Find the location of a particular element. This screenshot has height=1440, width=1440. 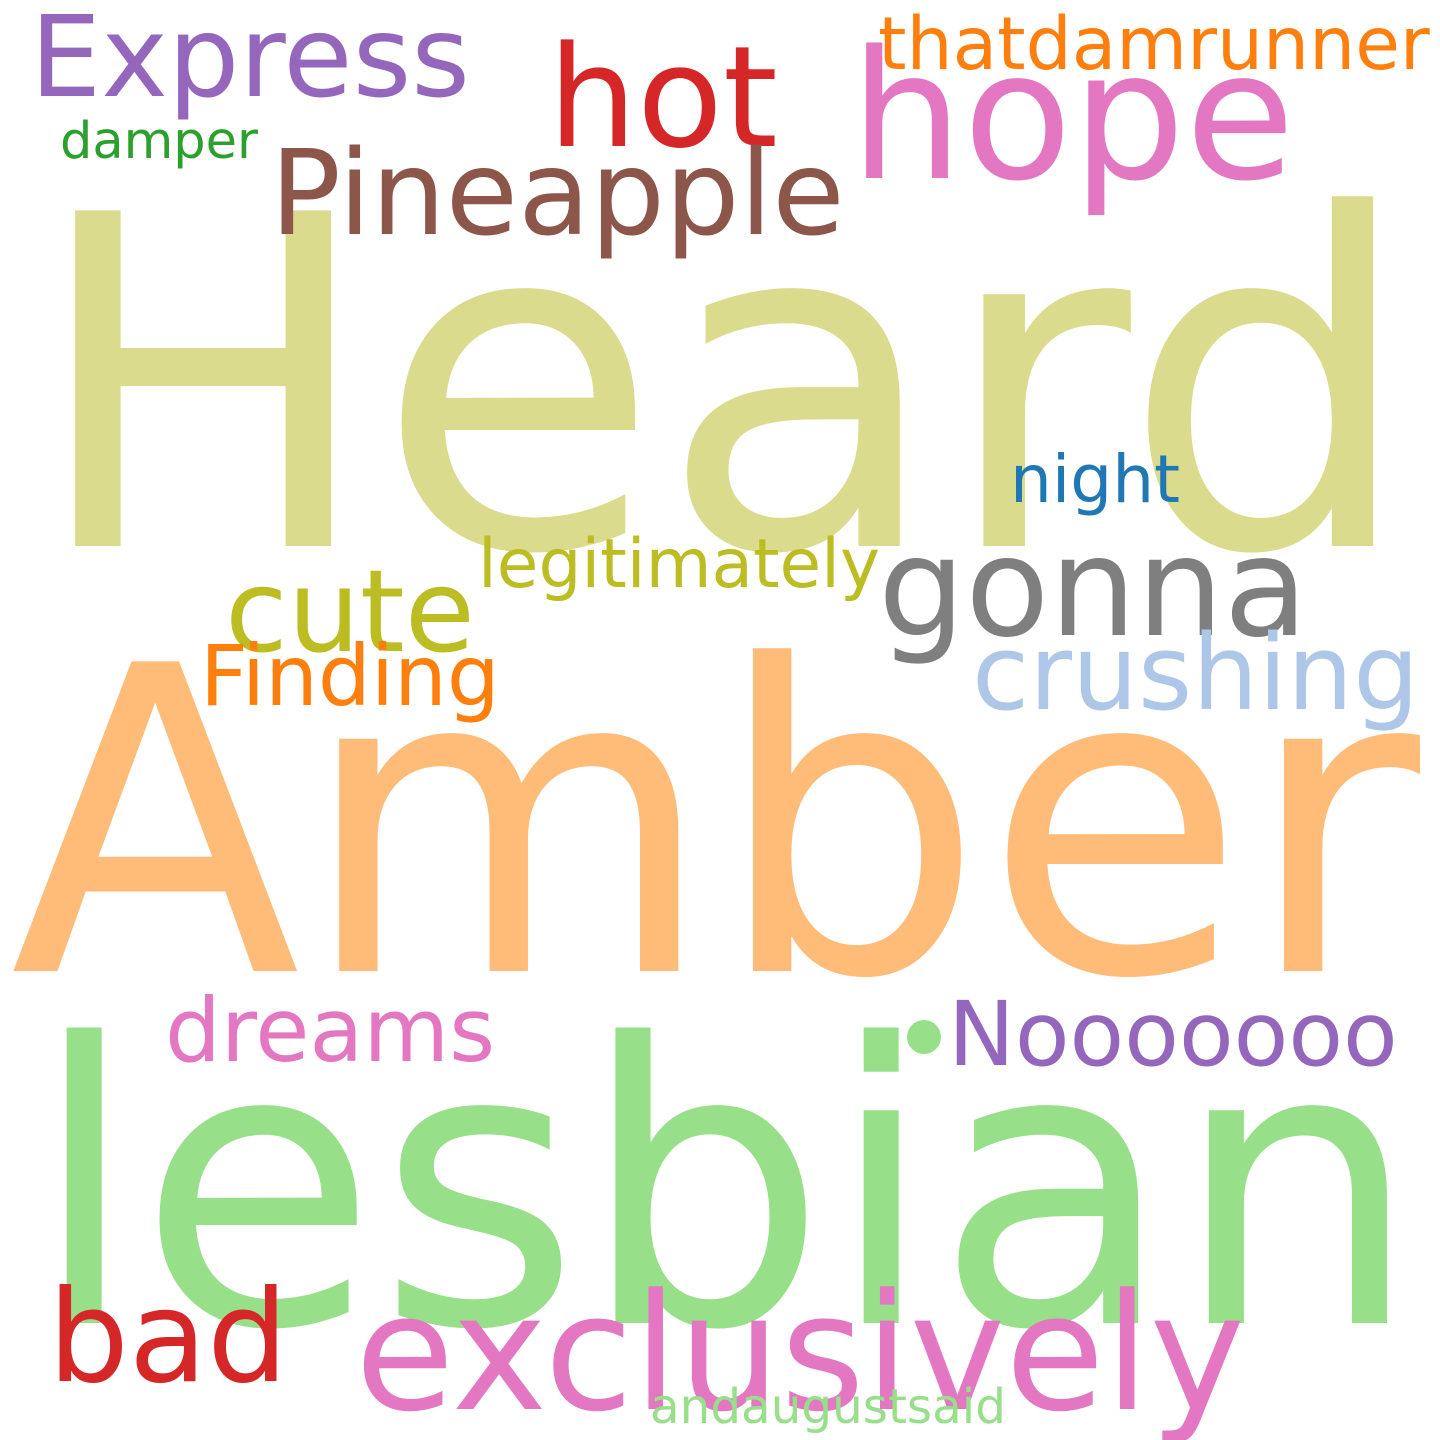

word-finding: Finding is located at coordinates (350, 676).